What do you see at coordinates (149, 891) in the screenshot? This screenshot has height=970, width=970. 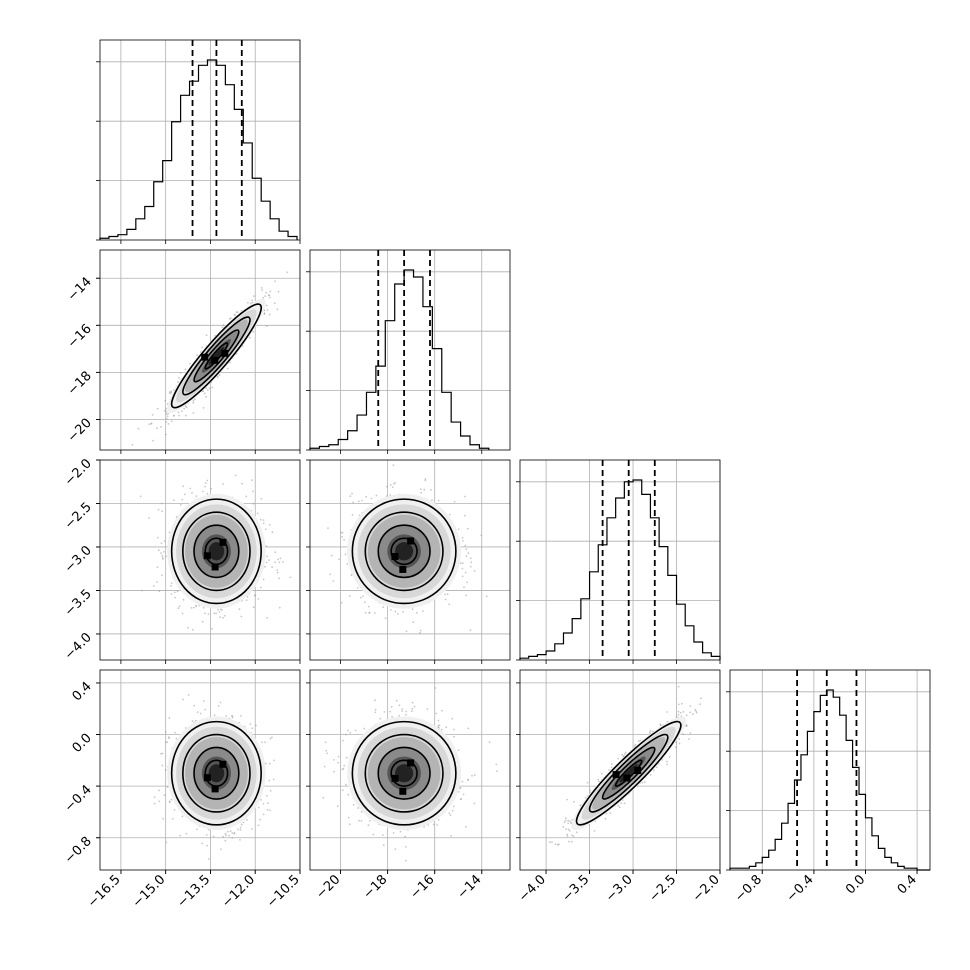 I see `x-tick-label: −15.0` at bounding box center [149, 891].